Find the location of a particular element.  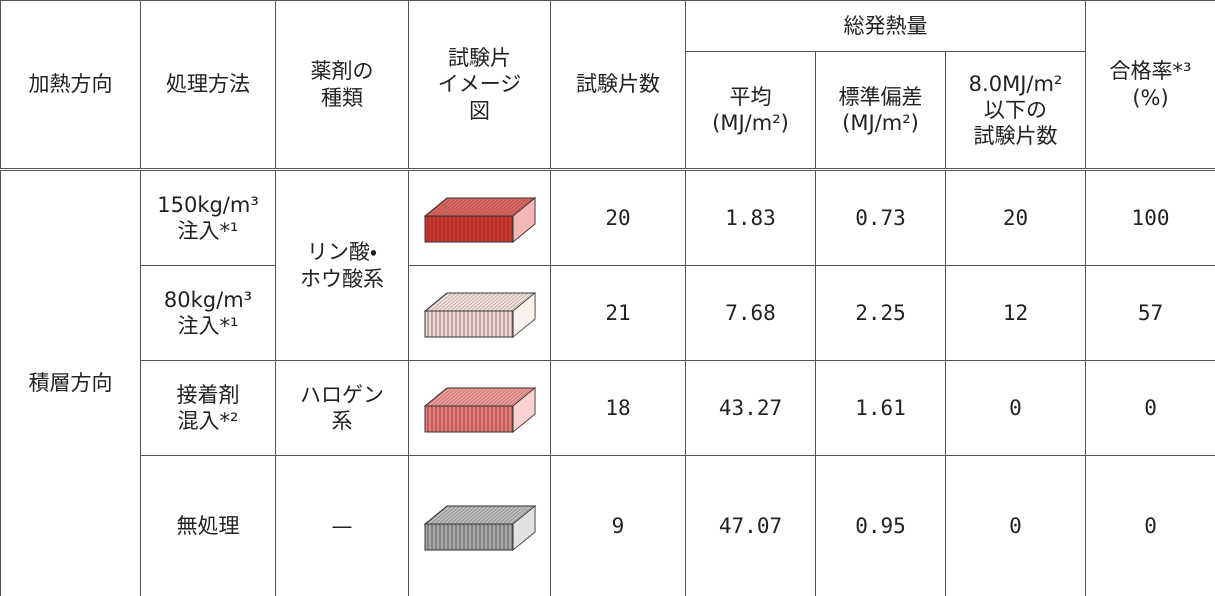

cell: リン酸・ホウ酸系 is located at coordinates (342, 265).